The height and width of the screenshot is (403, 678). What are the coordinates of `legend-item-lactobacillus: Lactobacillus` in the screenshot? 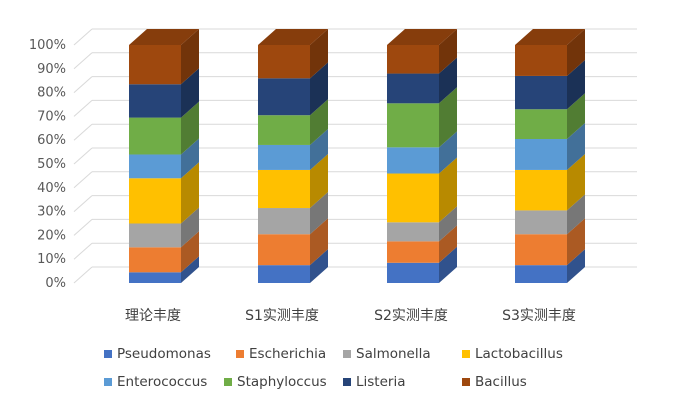 It's located at (512, 354).